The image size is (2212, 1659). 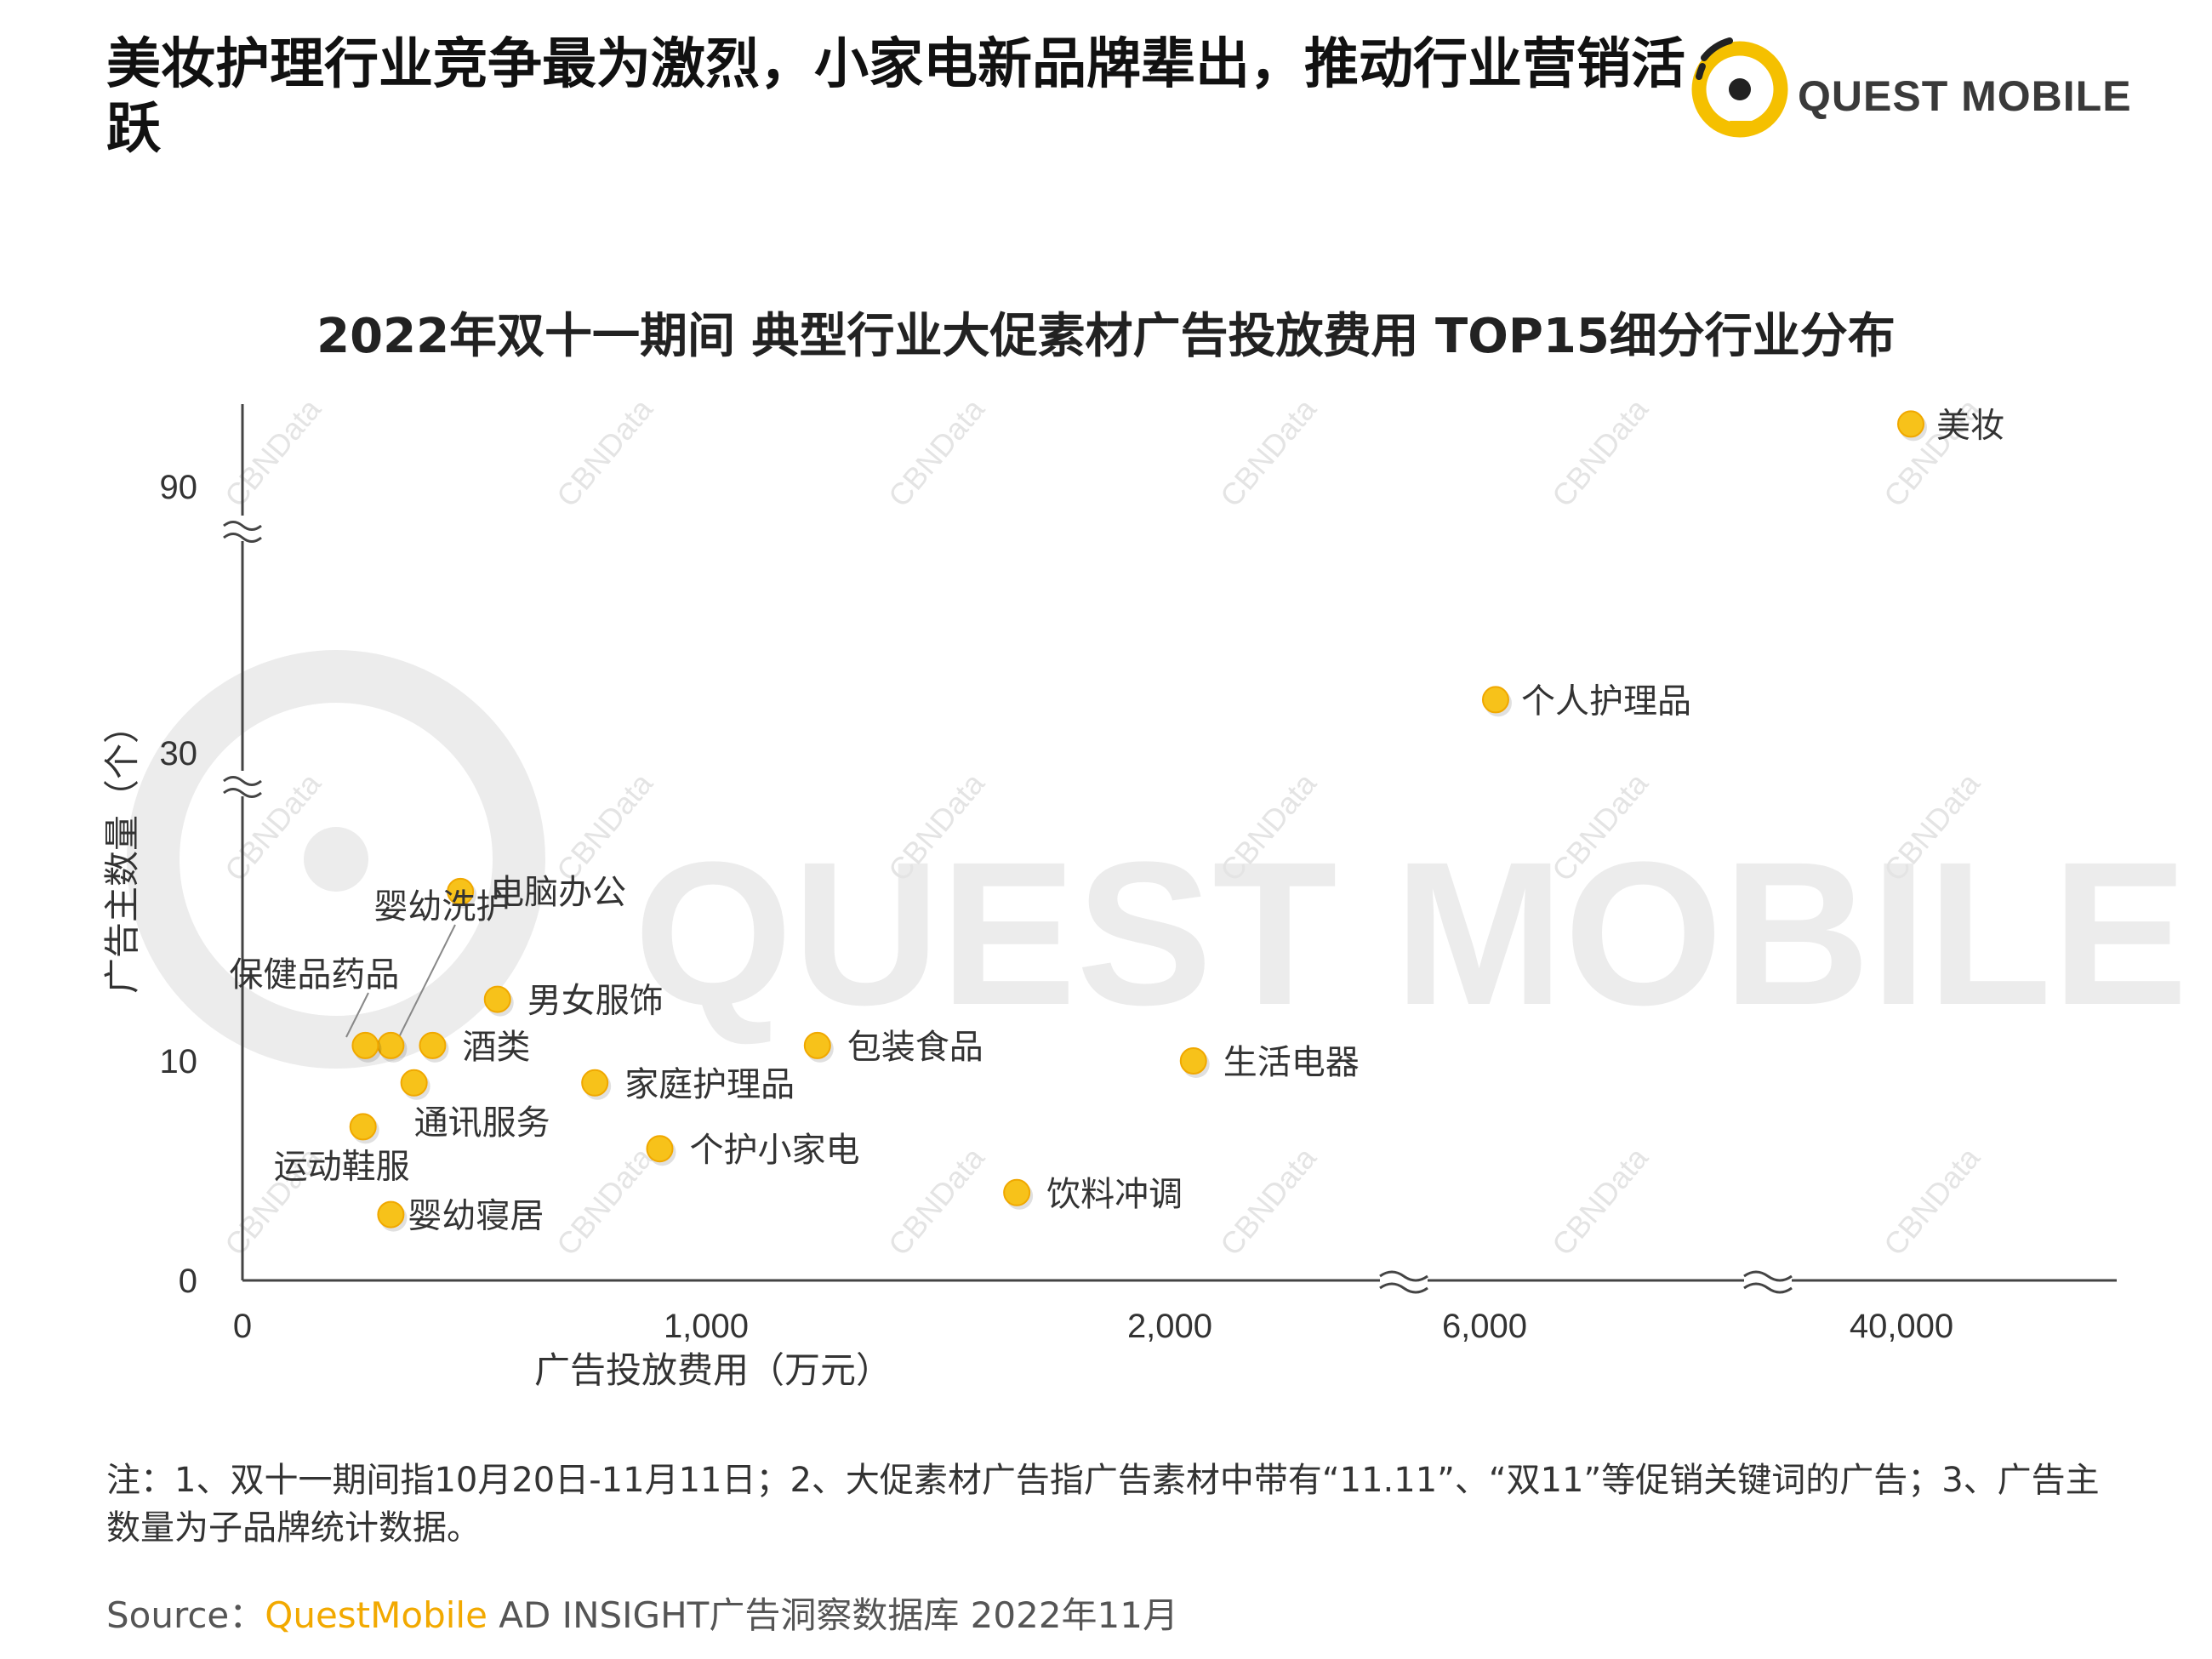 What do you see at coordinates (709, 1084) in the screenshot?
I see `data-label: 家庭护理品` at bounding box center [709, 1084].